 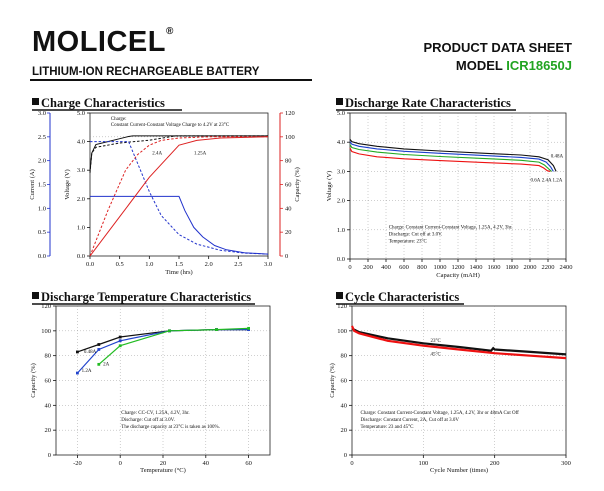 What do you see at coordinates (341, 201) in the screenshot?
I see `rate-ytick-label: 2.0` at bounding box center [341, 201].